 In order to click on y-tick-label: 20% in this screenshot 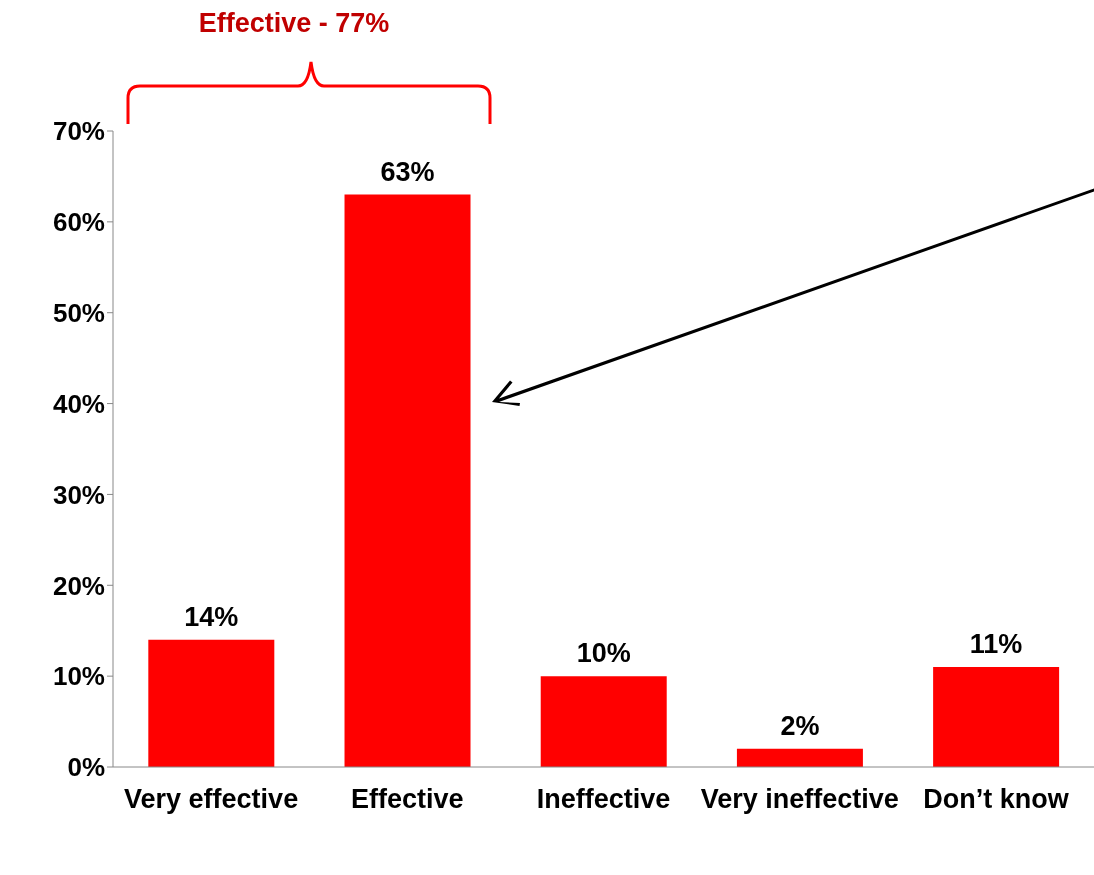, I will do `click(78, 585)`.